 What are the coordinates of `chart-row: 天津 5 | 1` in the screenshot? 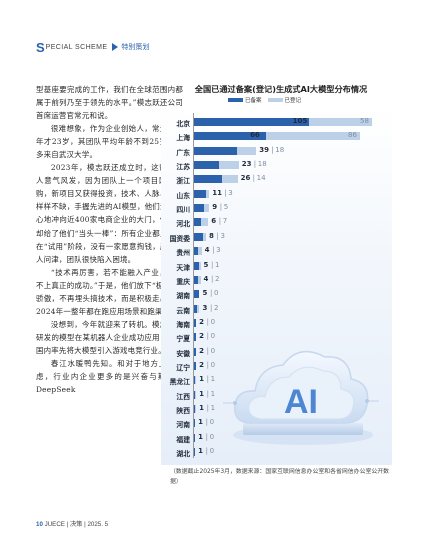 It's located at (200, 266).